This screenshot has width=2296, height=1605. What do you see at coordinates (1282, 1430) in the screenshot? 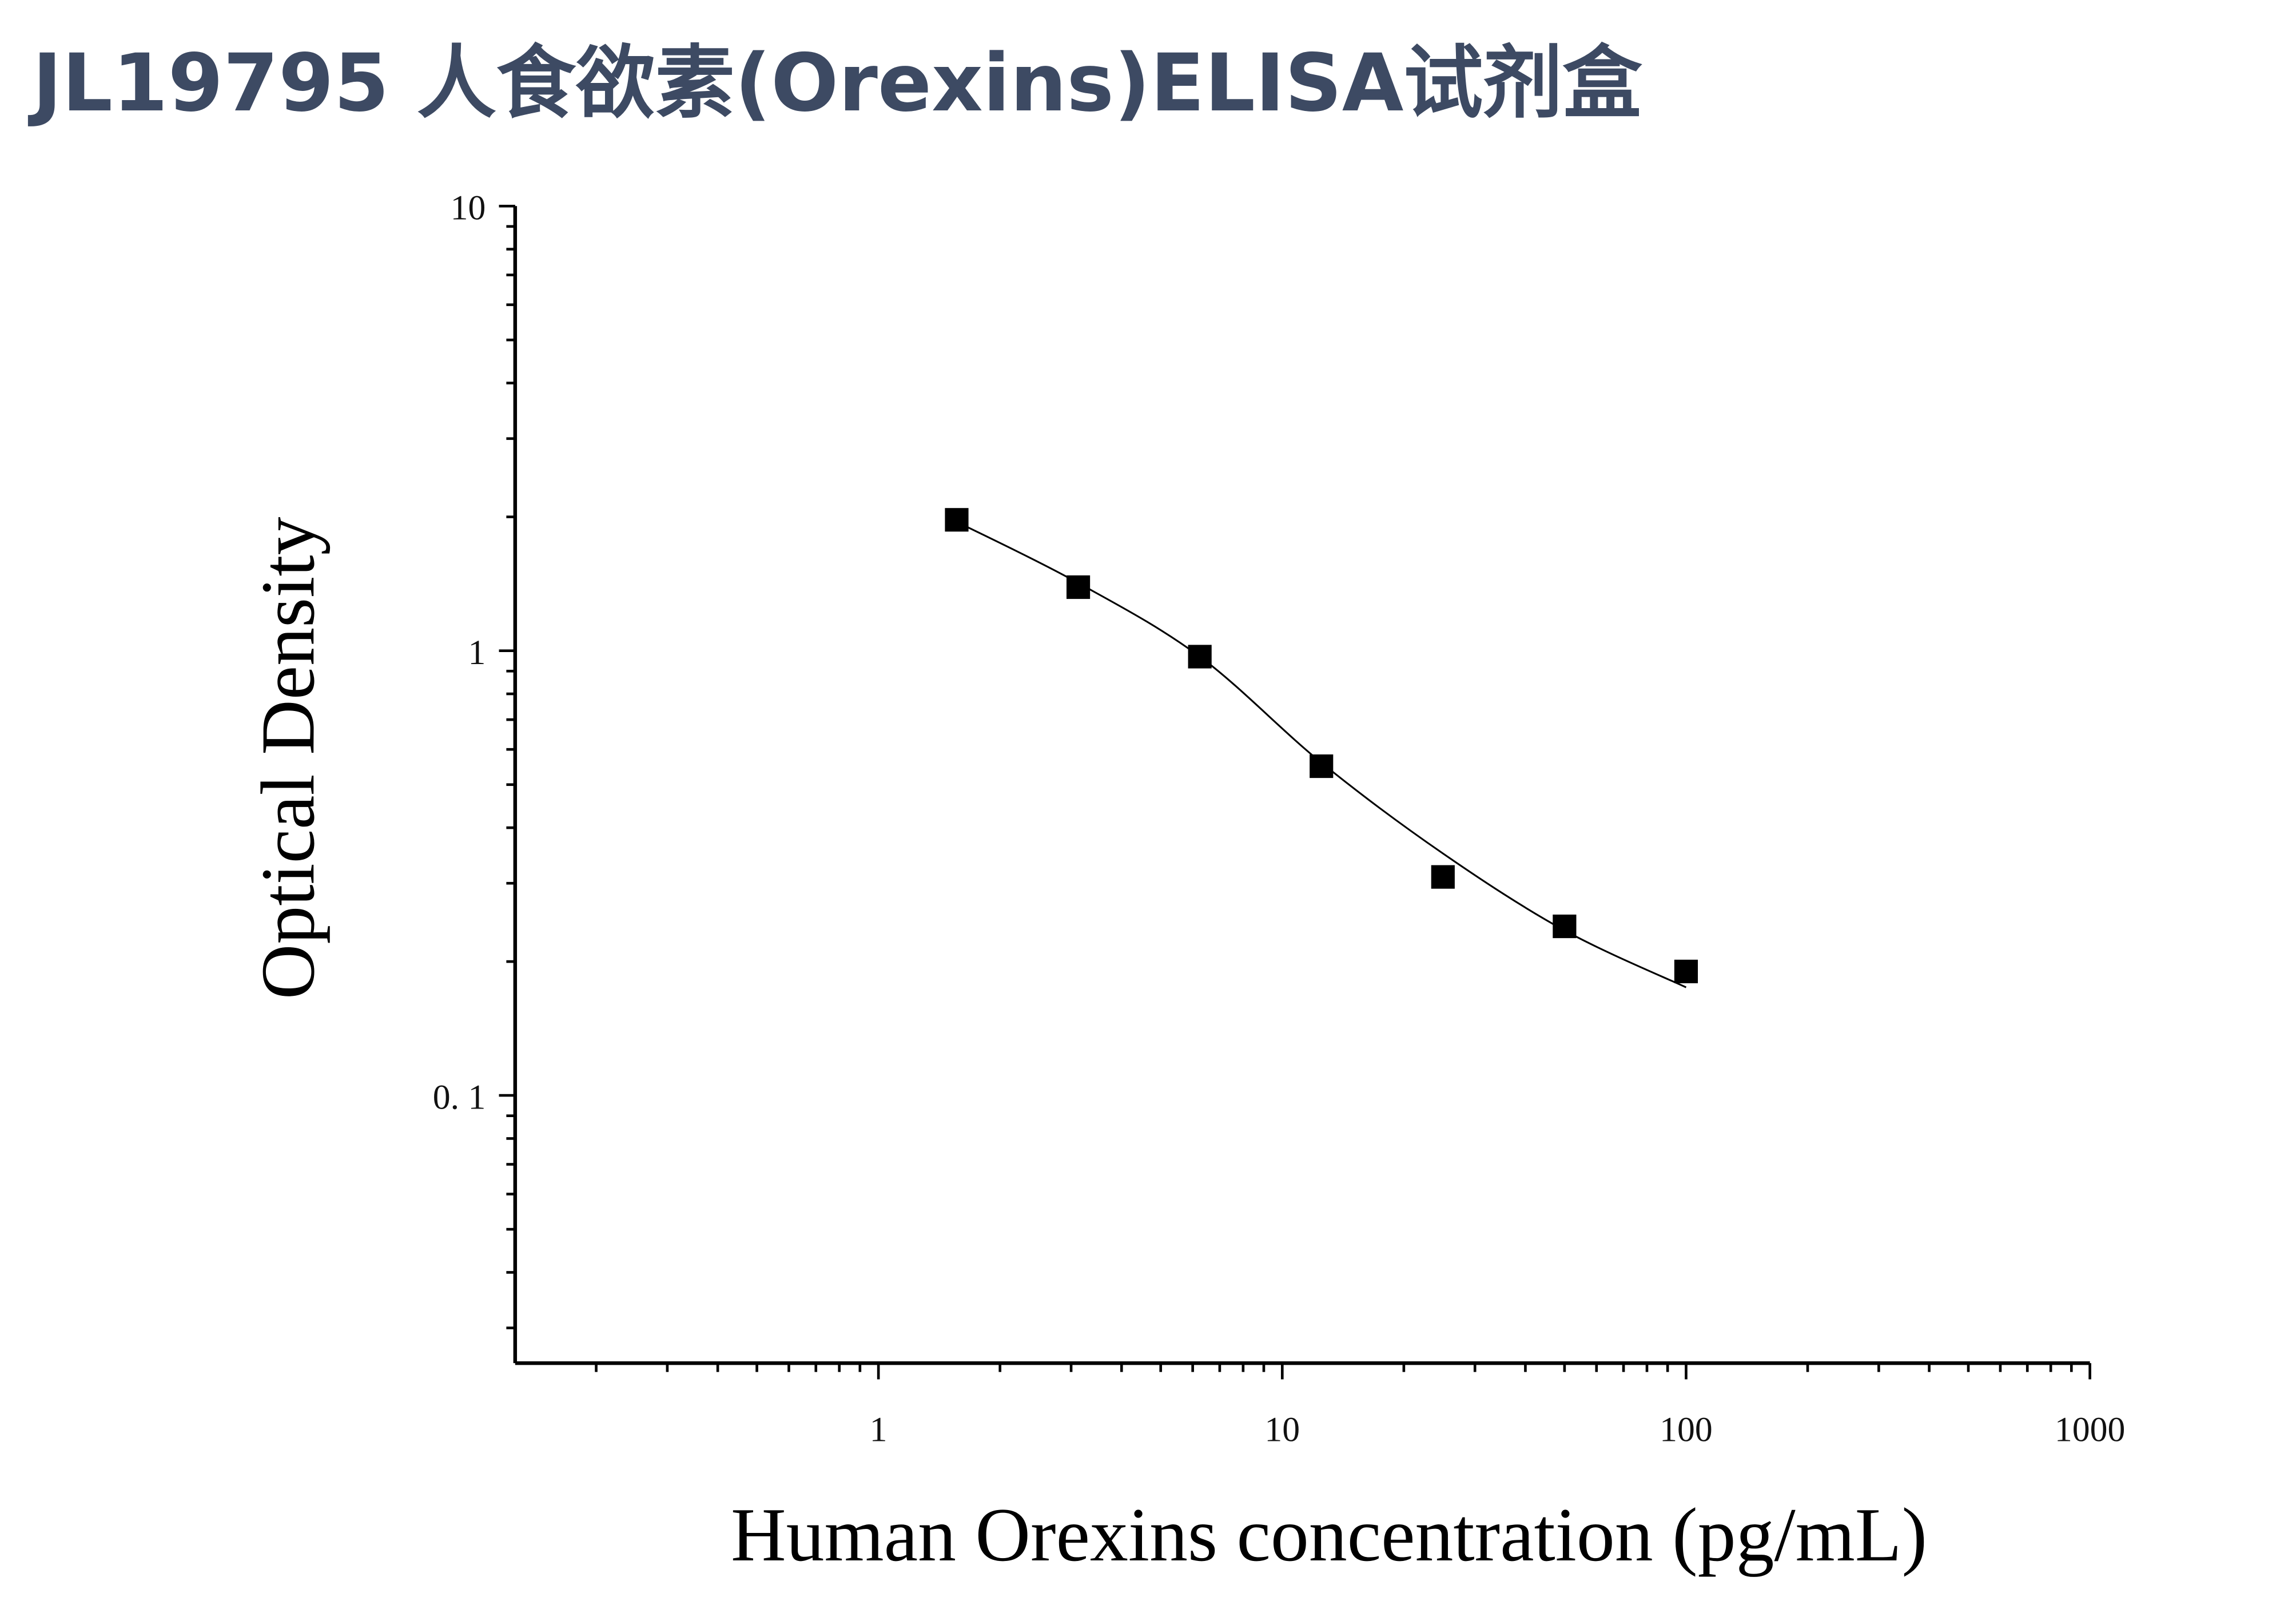
I see `x-tick-label: 10` at bounding box center [1282, 1430].